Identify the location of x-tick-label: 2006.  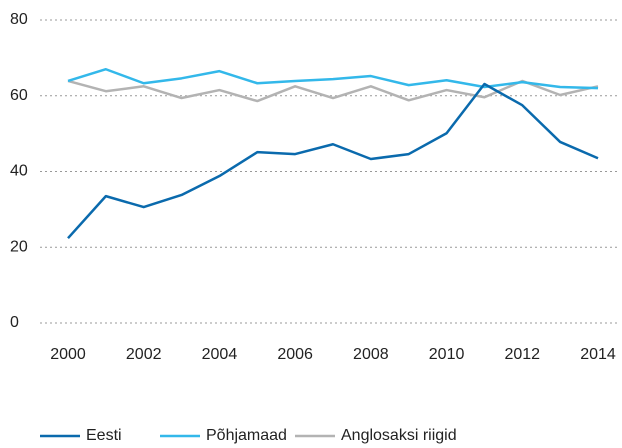
(295, 354).